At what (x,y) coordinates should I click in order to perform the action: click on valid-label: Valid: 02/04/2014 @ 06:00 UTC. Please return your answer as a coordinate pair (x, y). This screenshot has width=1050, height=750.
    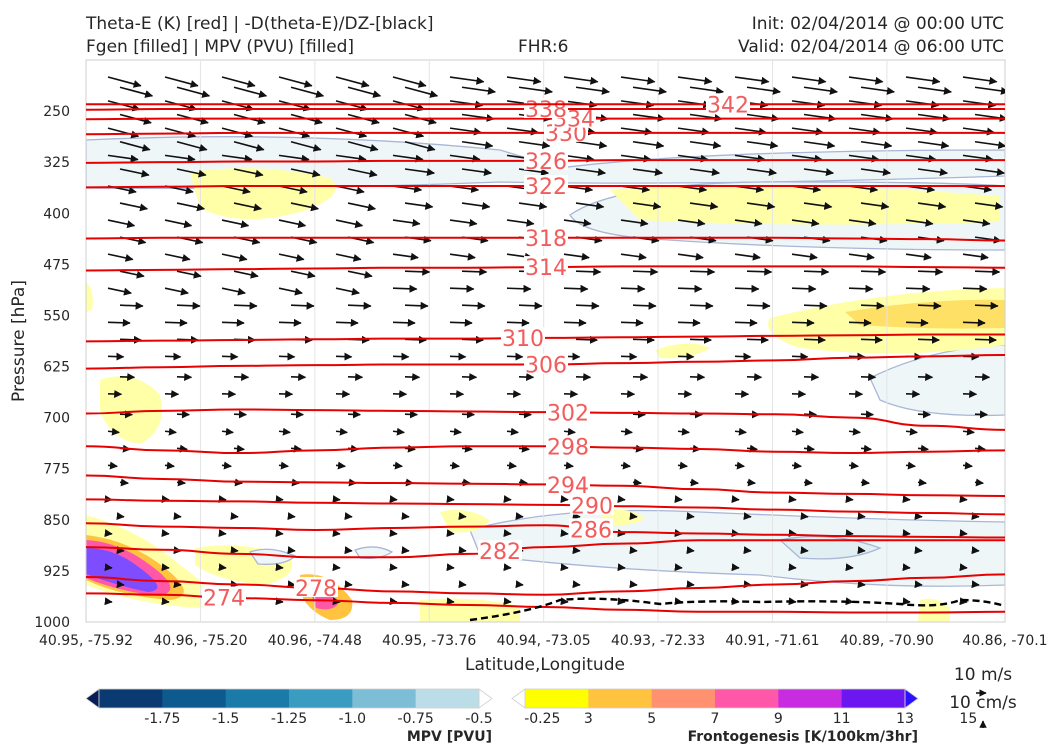
    Looking at the image, I should click on (871, 47).